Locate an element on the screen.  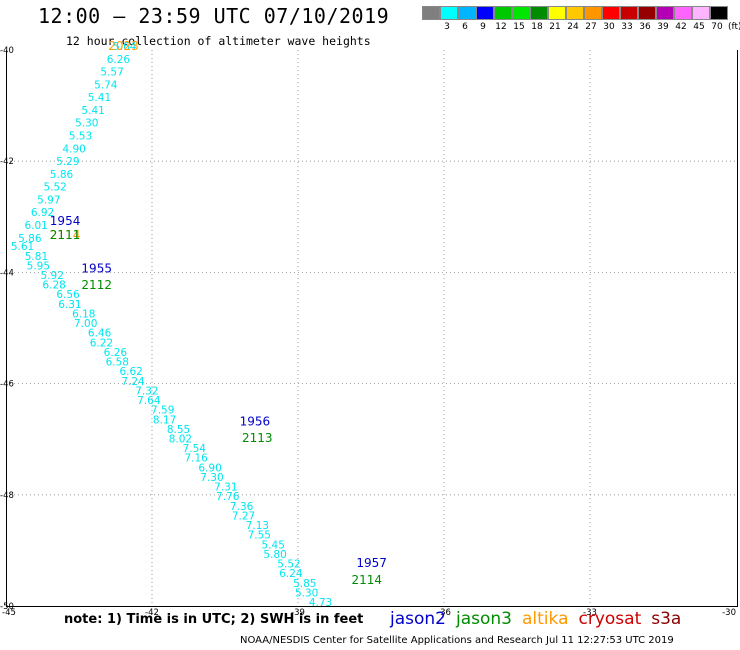
legend-label: 3 is located at coordinates (447, 27).